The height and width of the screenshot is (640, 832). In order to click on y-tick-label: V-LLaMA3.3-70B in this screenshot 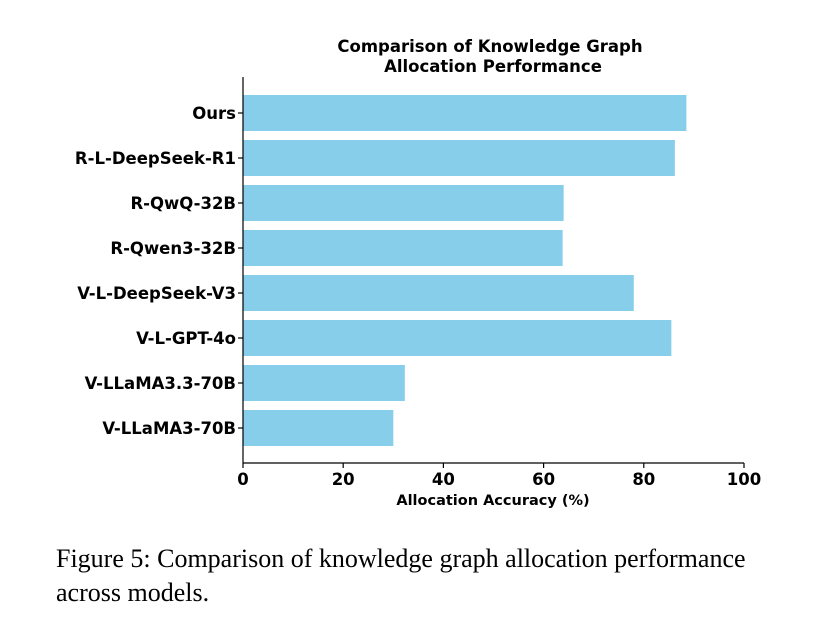, I will do `click(160, 383)`.